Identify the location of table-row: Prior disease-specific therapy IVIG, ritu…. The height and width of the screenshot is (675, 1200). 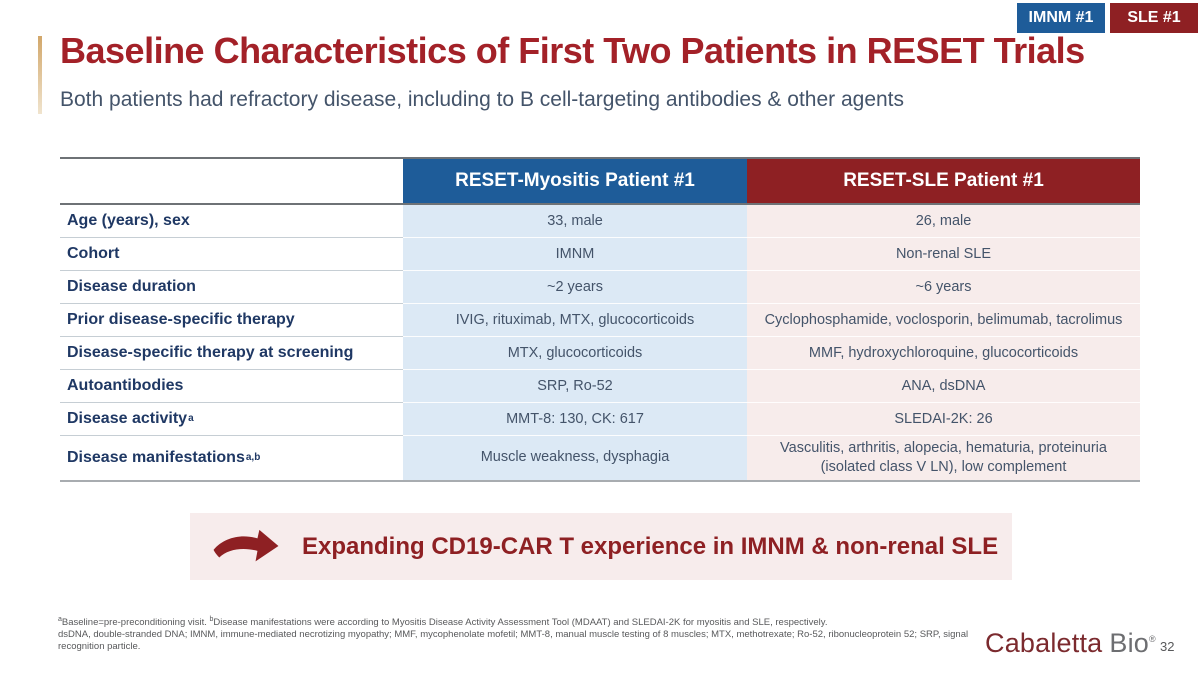
(600, 320).